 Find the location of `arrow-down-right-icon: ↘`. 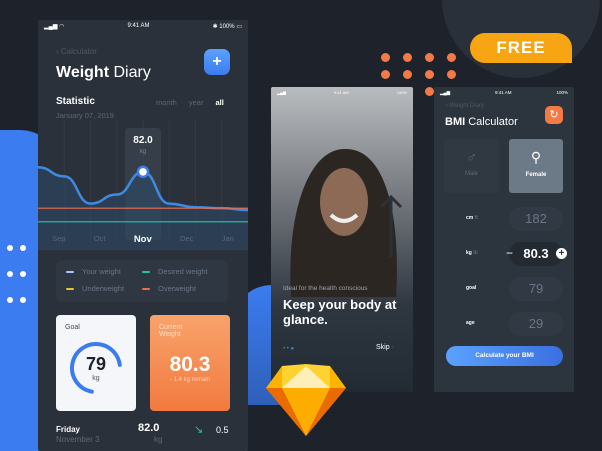

arrow-down-right-icon: ↘ is located at coordinates (199, 430).